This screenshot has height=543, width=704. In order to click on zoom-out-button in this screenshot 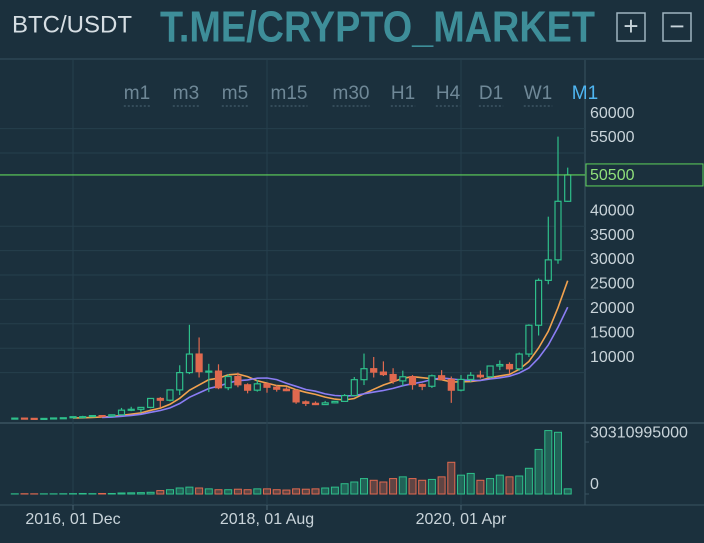, I will do `click(677, 27)`.